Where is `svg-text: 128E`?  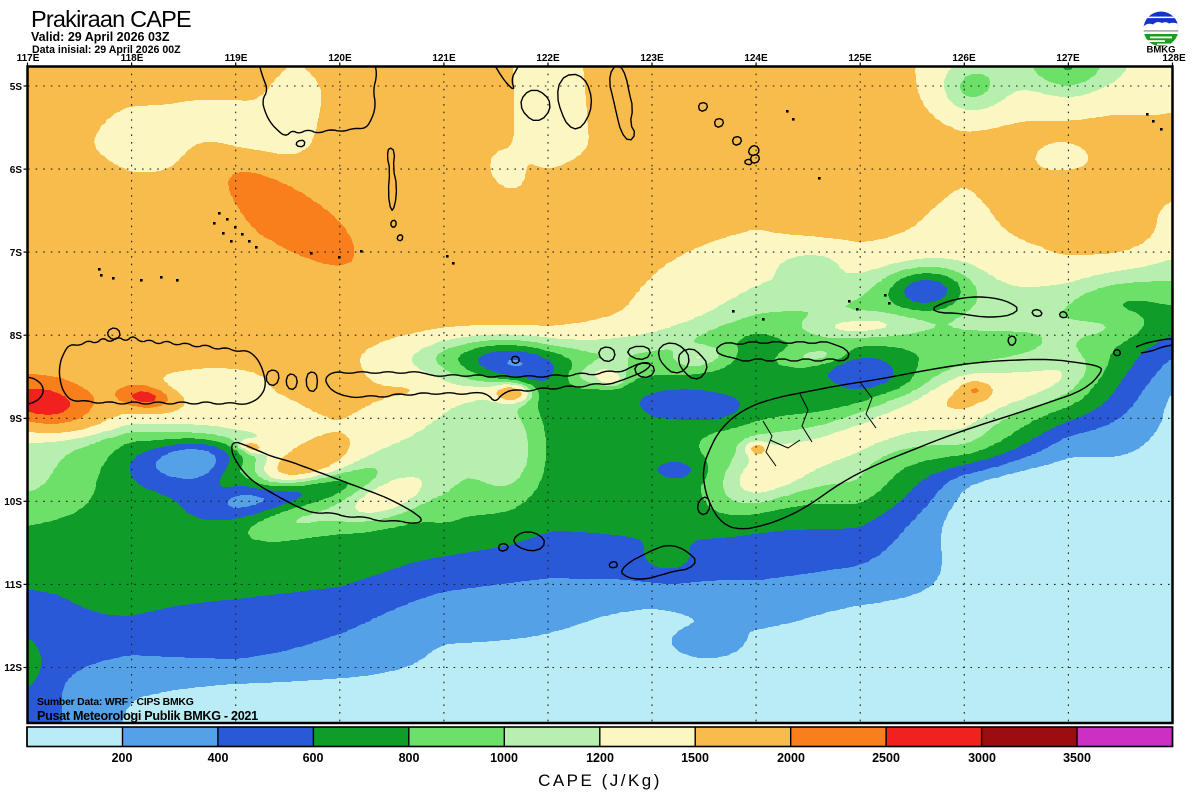
svg-text: 128E is located at coordinates (1174, 58).